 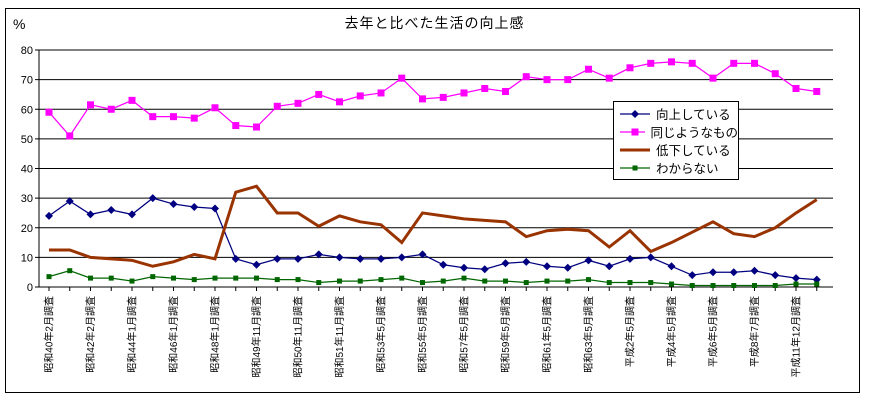 I want to click on y-axis-labels: 0 10 20 30 40 50 60 70 80, so click(x=27, y=169).